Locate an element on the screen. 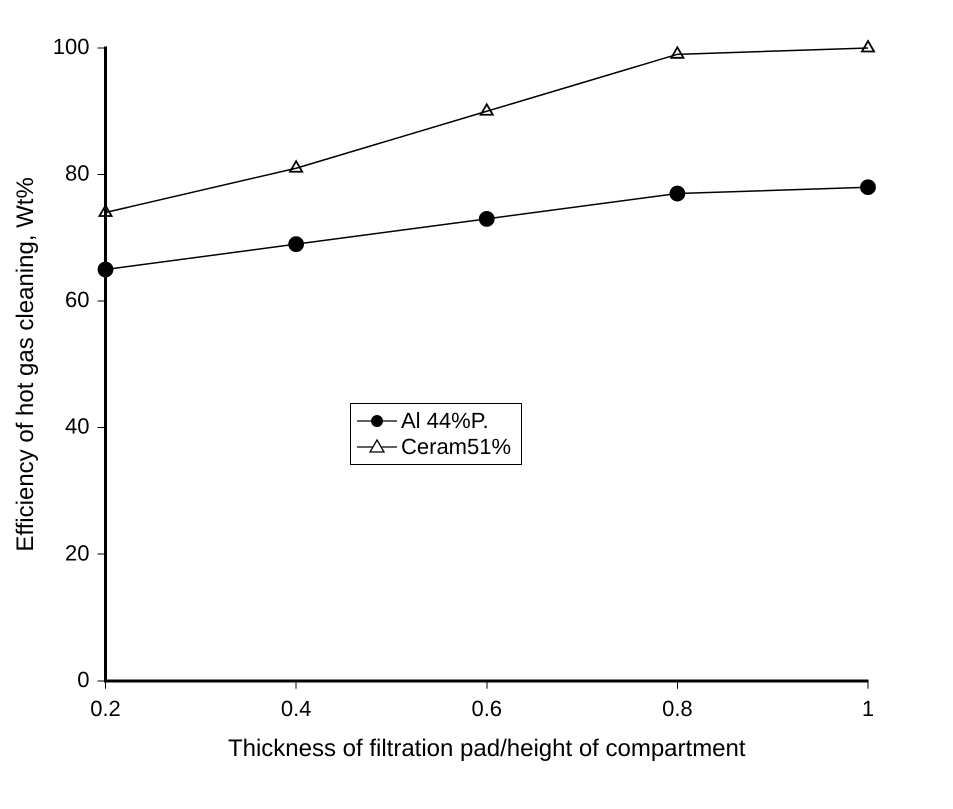 This screenshot has width=953, height=809. x-tick-label: 1 is located at coordinates (868, 709).